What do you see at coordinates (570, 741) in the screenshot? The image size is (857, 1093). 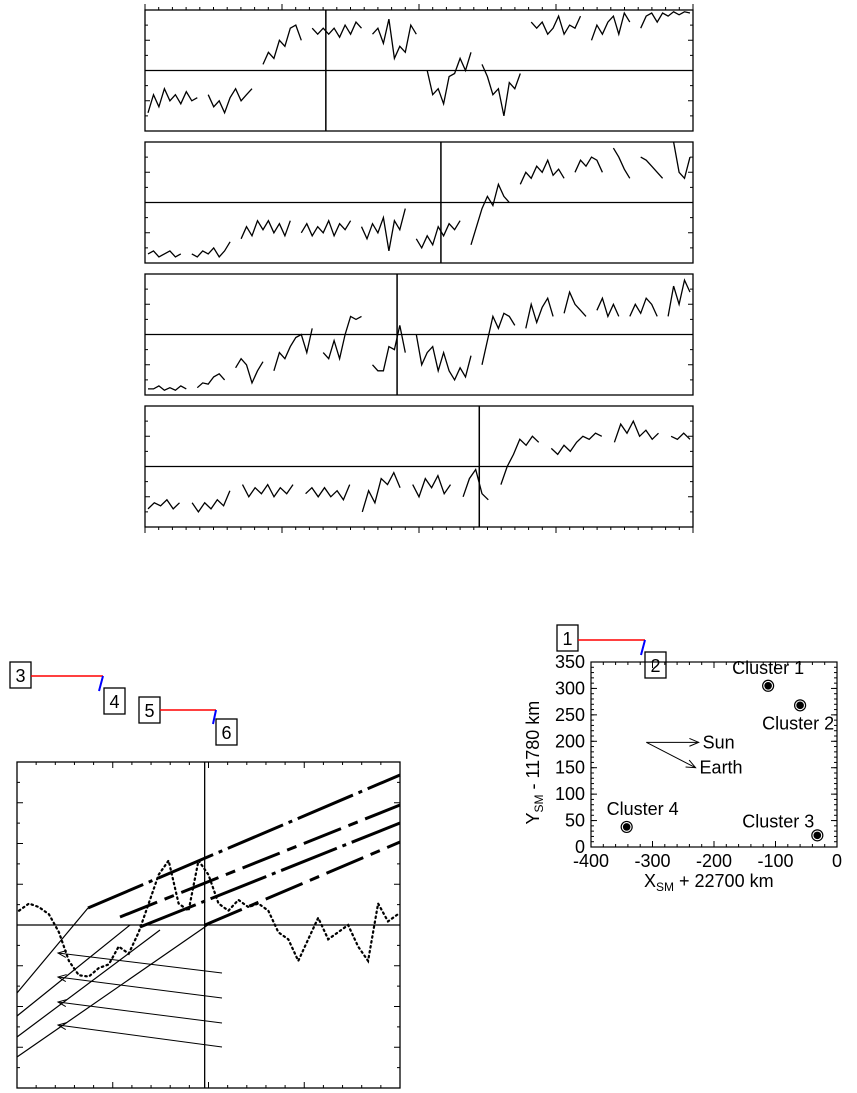 I see `y-tick-label: 200` at bounding box center [570, 741].